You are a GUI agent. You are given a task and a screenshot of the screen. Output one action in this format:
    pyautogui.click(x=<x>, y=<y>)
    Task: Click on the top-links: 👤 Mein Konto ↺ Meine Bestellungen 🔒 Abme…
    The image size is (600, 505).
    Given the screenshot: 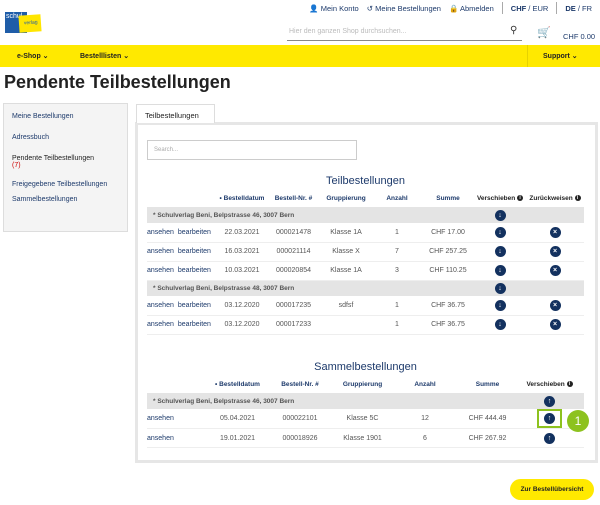 What is the action you would take?
    pyautogui.click(x=450, y=8)
    